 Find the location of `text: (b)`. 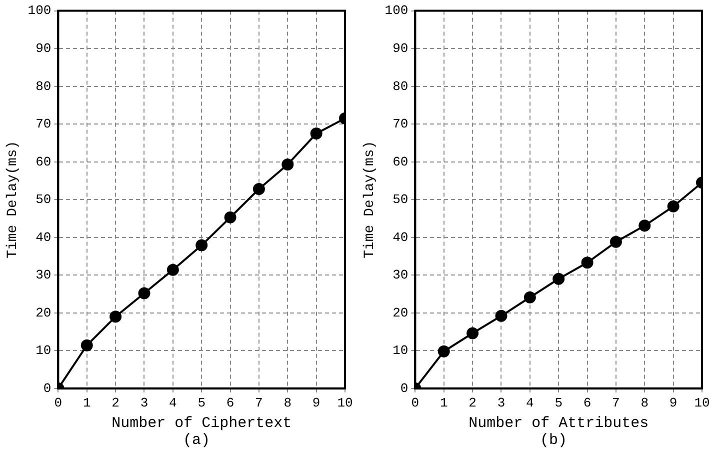

text: (b) is located at coordinates (553, 440).